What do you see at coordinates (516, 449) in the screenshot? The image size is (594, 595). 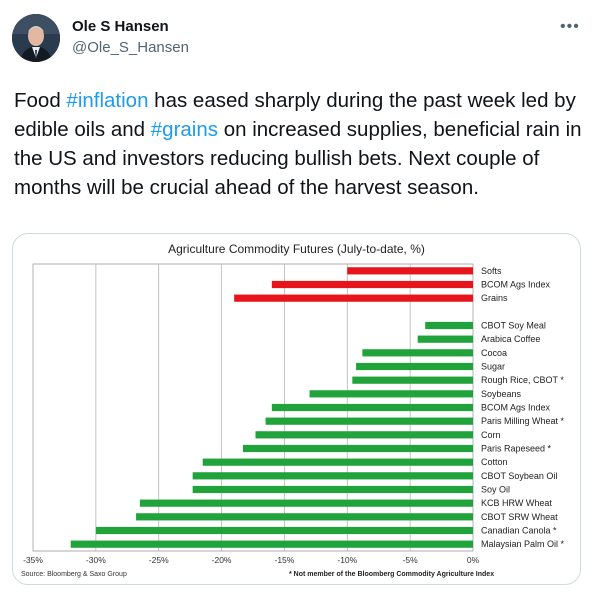 I see `category-label: Paris Rapeseed *` at bounding box center [516, 449].